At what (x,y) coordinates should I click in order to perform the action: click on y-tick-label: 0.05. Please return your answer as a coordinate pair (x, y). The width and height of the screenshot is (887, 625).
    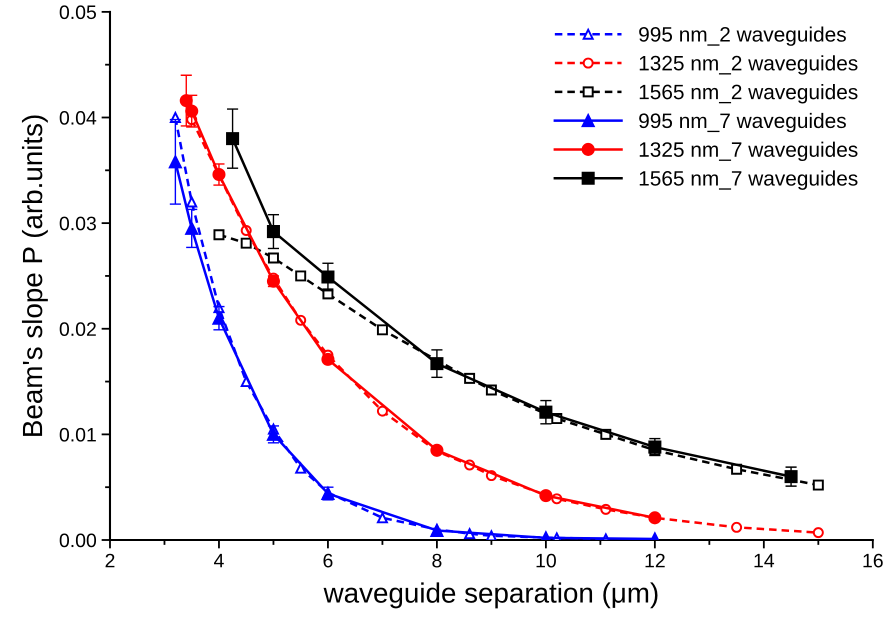
    Looking at the image, I should click on (78, 12).